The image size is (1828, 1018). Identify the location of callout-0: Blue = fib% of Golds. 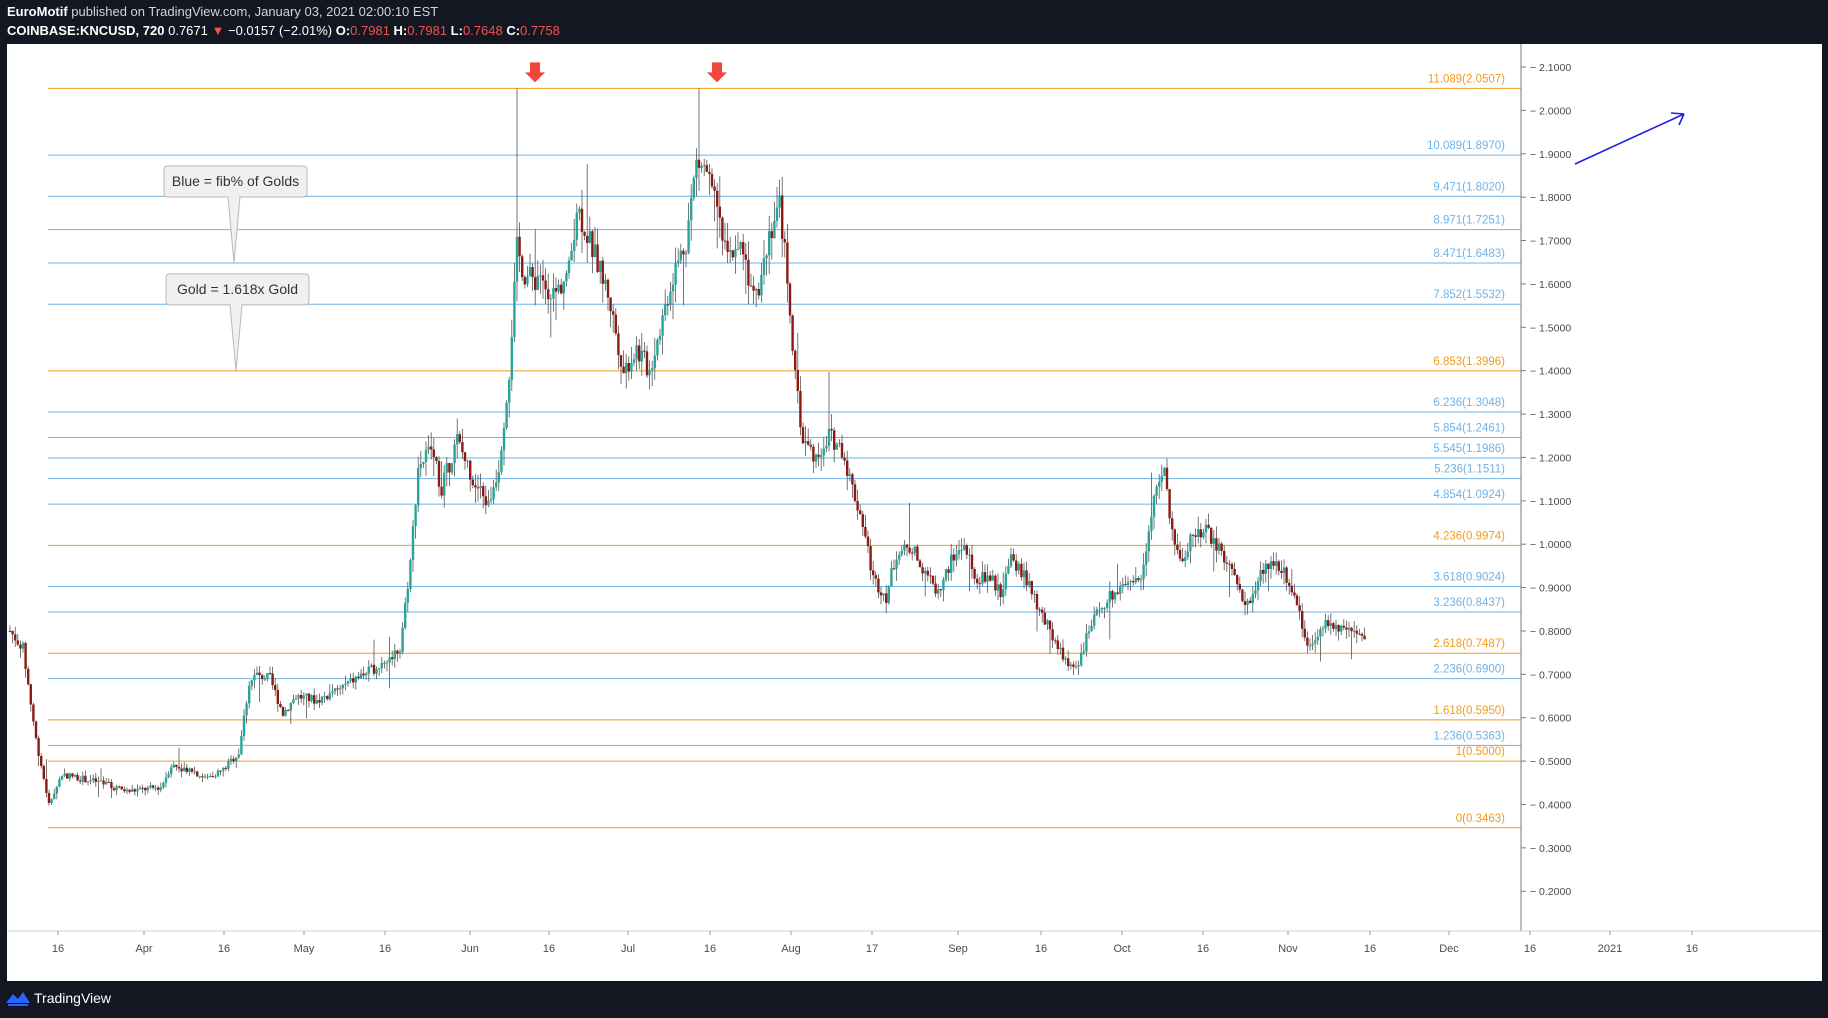
(235, 214).